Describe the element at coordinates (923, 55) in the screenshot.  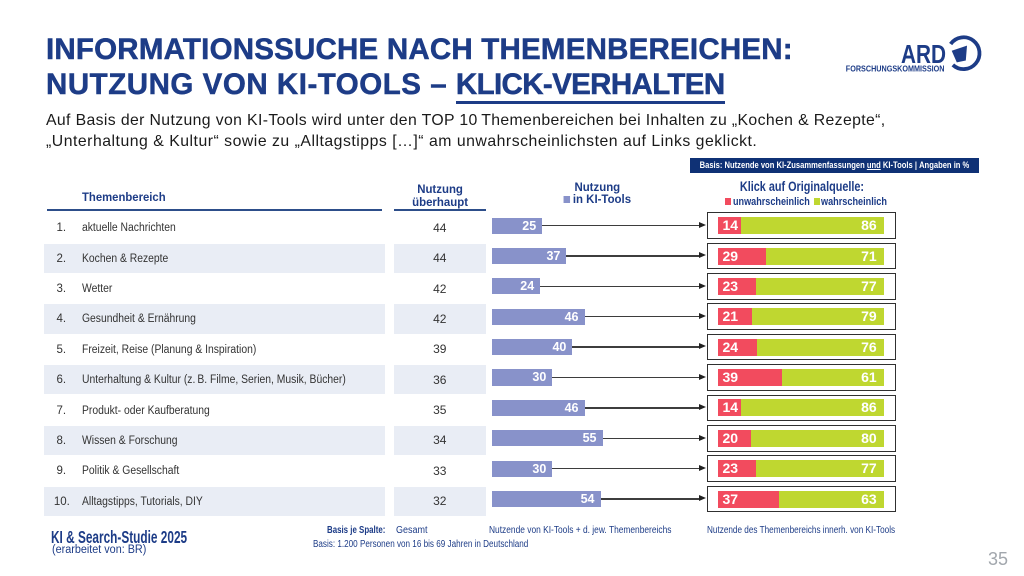
I see `svg-text: ARD` at that location.